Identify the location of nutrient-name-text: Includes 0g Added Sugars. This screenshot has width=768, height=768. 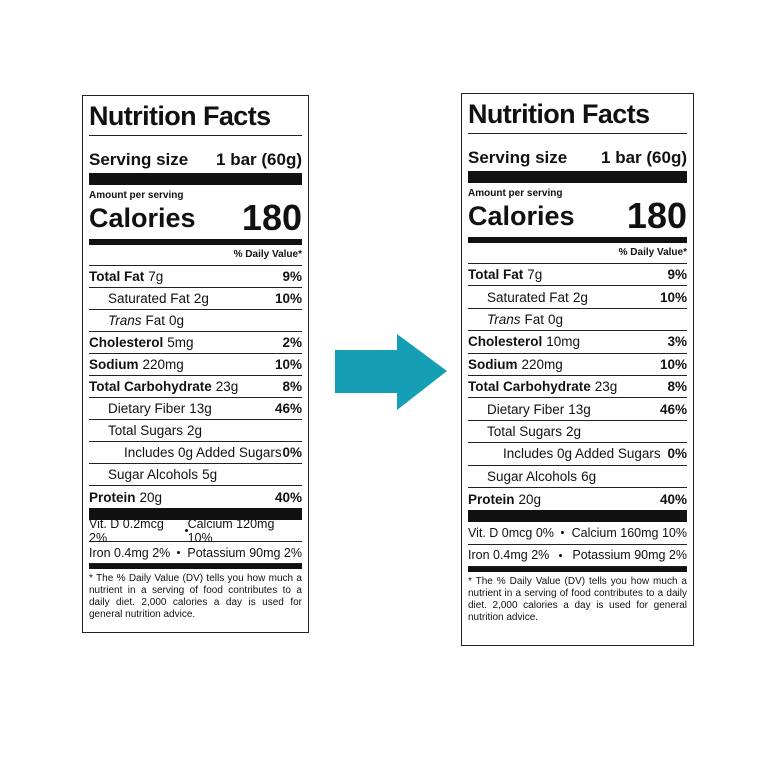
(582, 454).